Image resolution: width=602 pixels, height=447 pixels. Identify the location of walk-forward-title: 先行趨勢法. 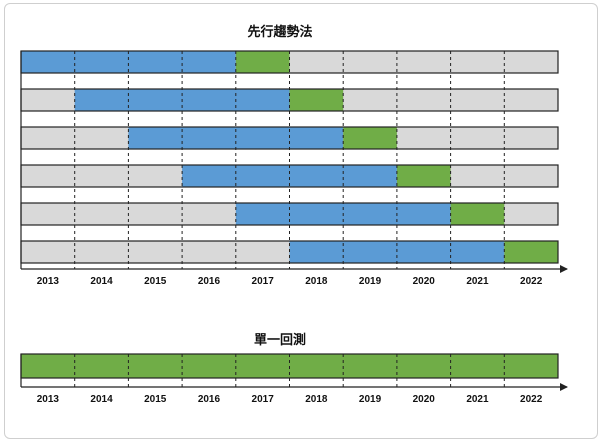
(279, 31).